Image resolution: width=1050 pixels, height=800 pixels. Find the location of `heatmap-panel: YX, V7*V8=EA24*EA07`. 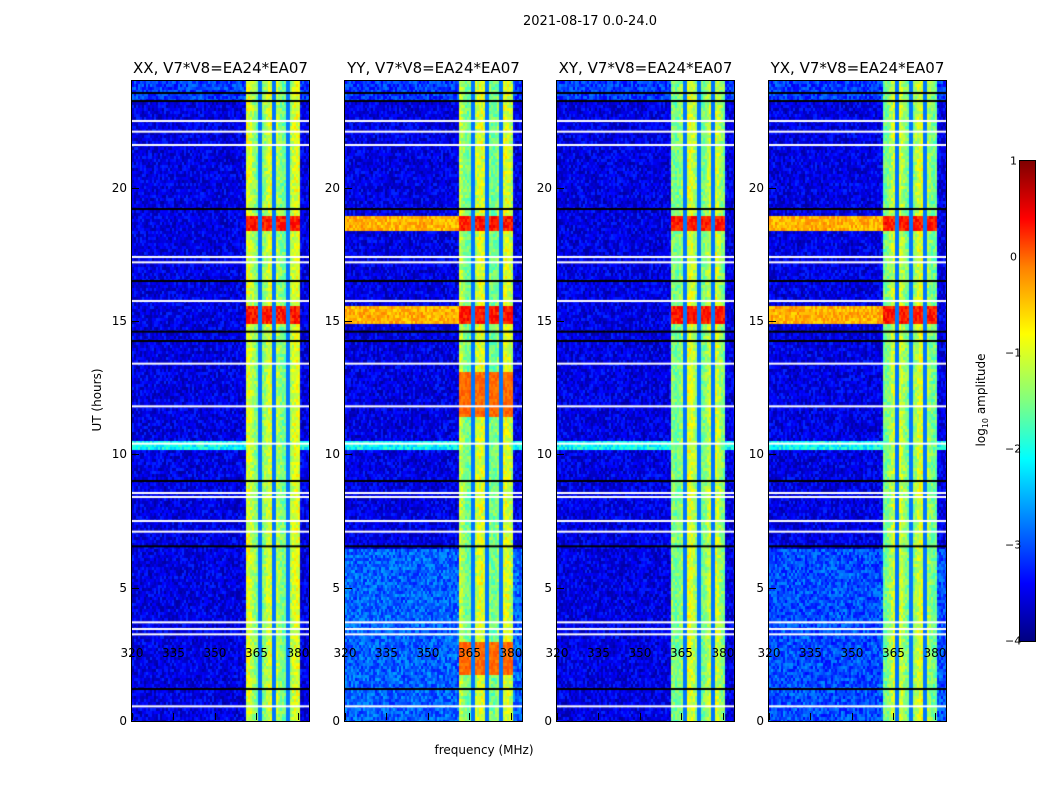

heatmap-panel: YX, V7*V8=EA24*EA07 is located at coordinates (857, 390).